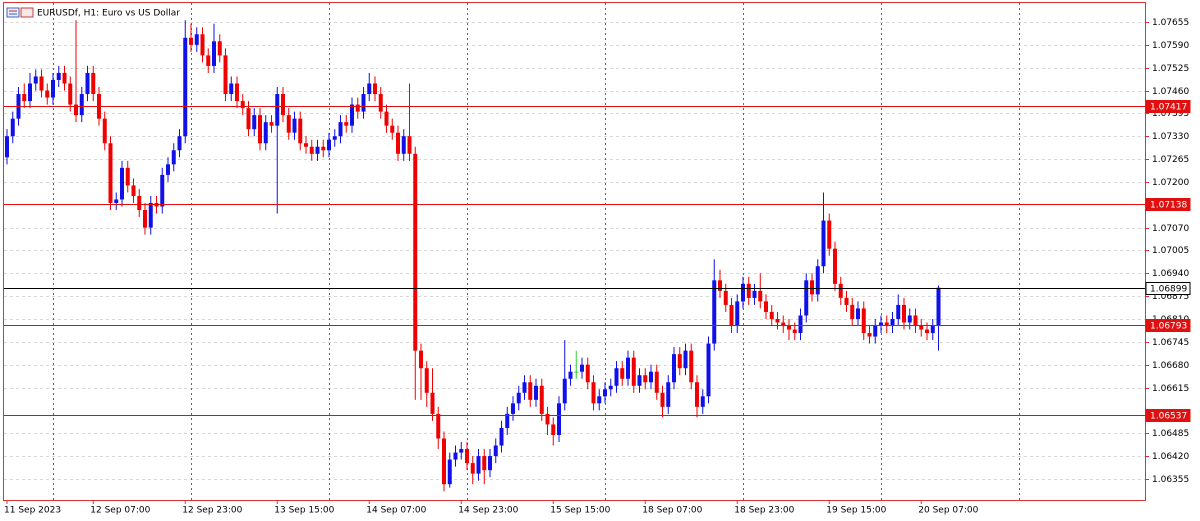 Image resolution: width=1200 pixels, height=521 pixels. I want to click on y-tick-label: 1.07200, so click(1170, 183).